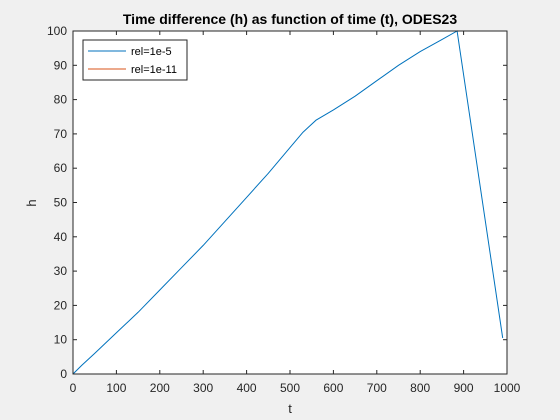 The image size is (560, 420). Describe the element at coordinates (73, 388) in the screenshot. I see `x-tick-label: 0` at that location.